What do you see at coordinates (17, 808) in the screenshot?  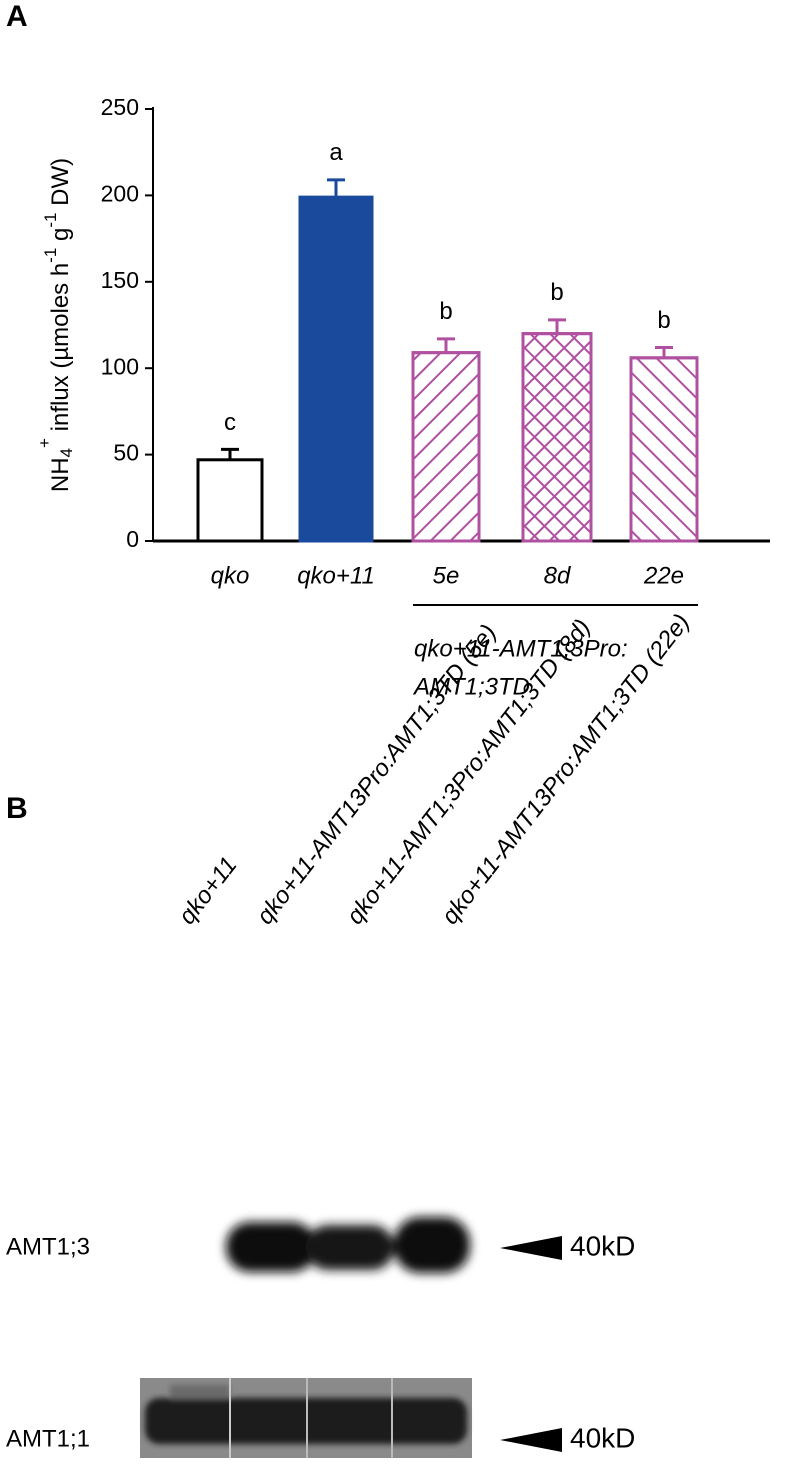 I see `panel-letter: B` at bounding box center [17, 808].